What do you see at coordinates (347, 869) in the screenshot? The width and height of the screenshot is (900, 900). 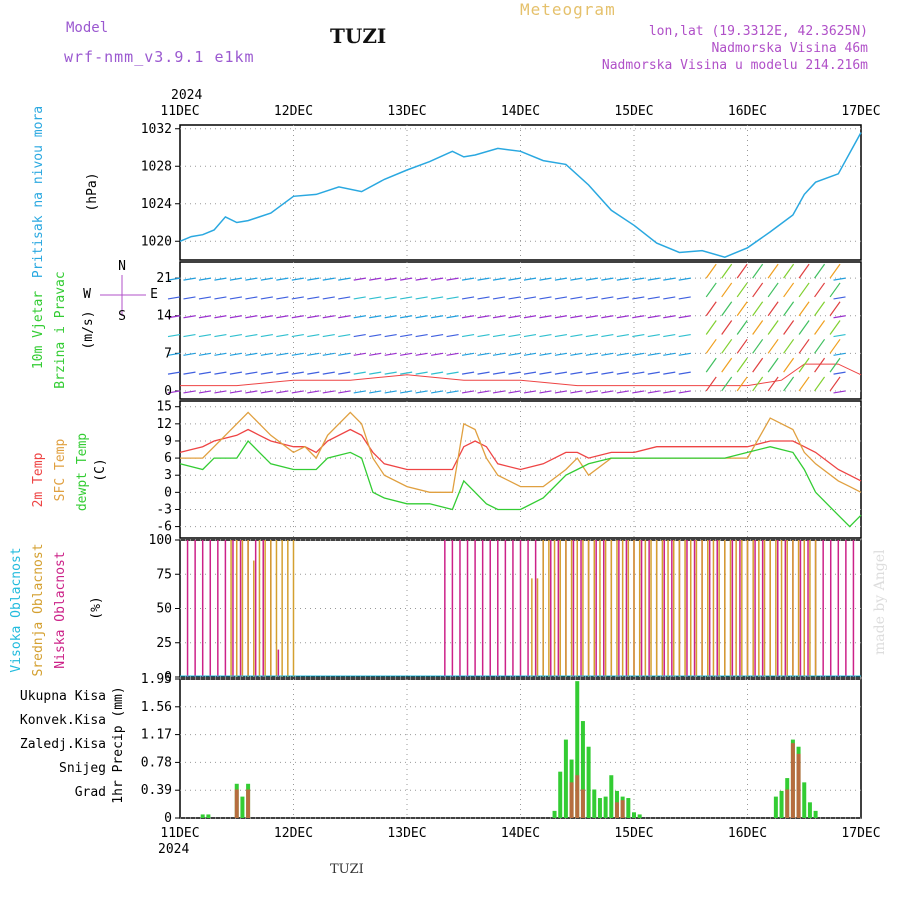 I see `footer-station: TUZI` at bounding box center [347, 869].